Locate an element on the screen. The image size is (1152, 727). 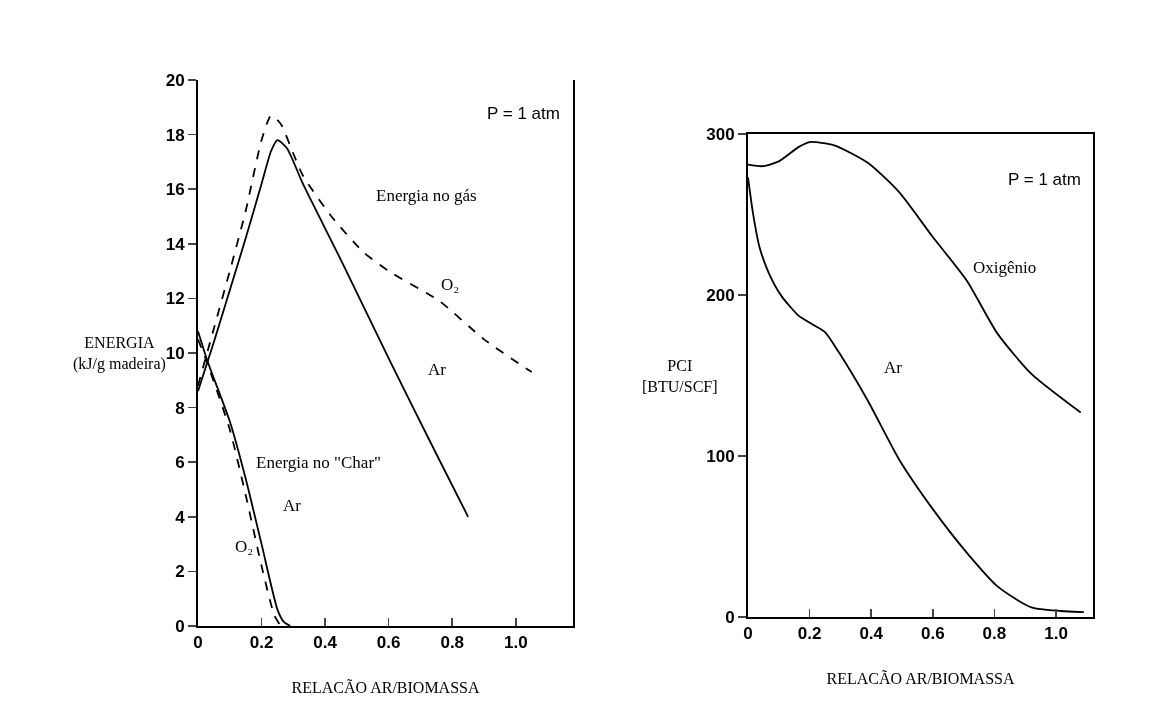
y-tick-label: 200 is located at coordinates (720, 295).